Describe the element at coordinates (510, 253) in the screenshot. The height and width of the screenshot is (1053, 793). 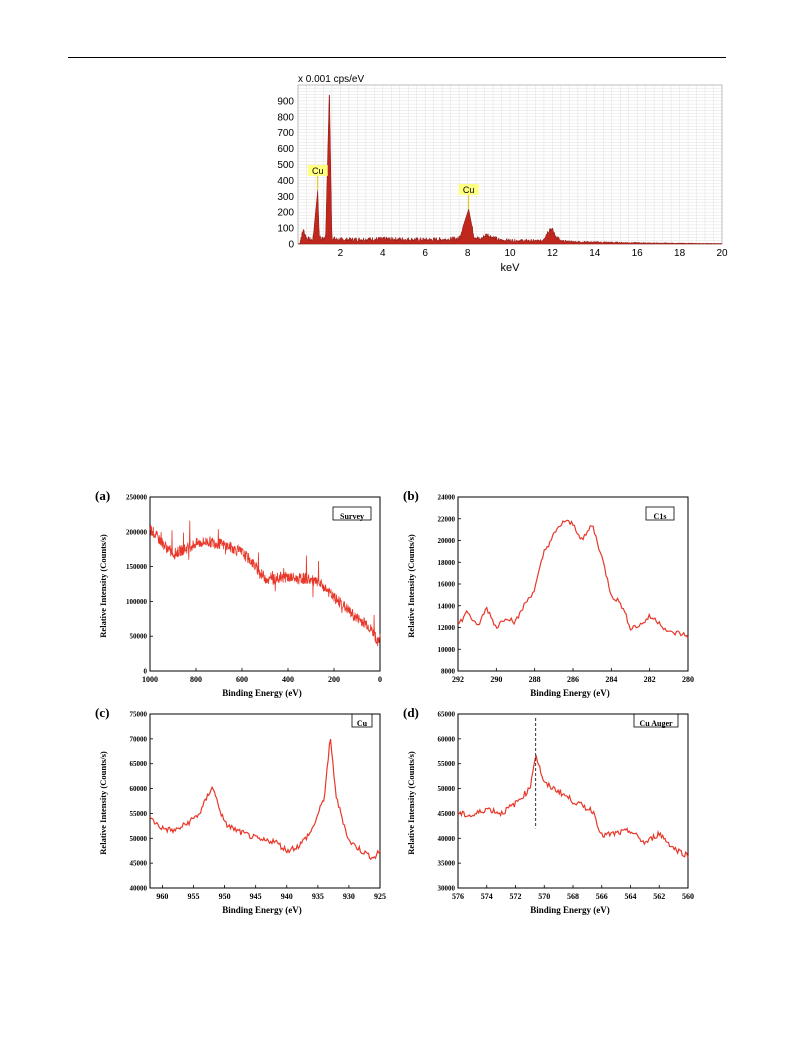
I see `x-tick-label: 10` at that location.